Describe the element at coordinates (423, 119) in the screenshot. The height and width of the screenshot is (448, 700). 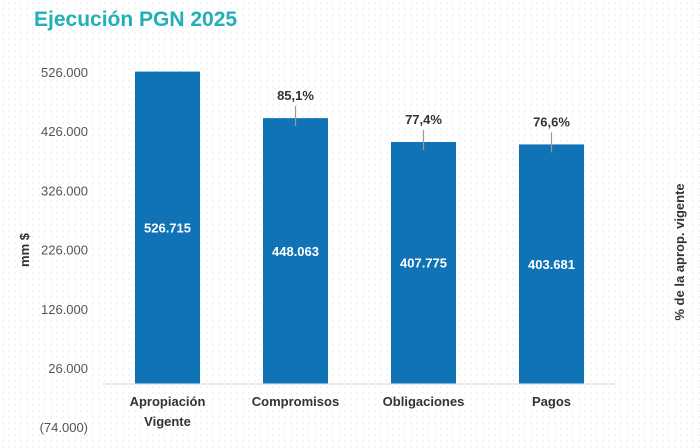
I see `pct-label: 77,4%` at that location.